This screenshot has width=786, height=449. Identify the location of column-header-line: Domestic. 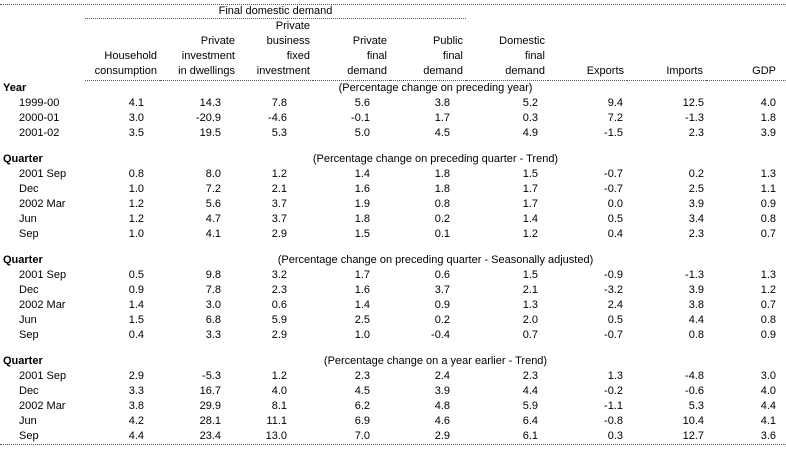
(522, 41).